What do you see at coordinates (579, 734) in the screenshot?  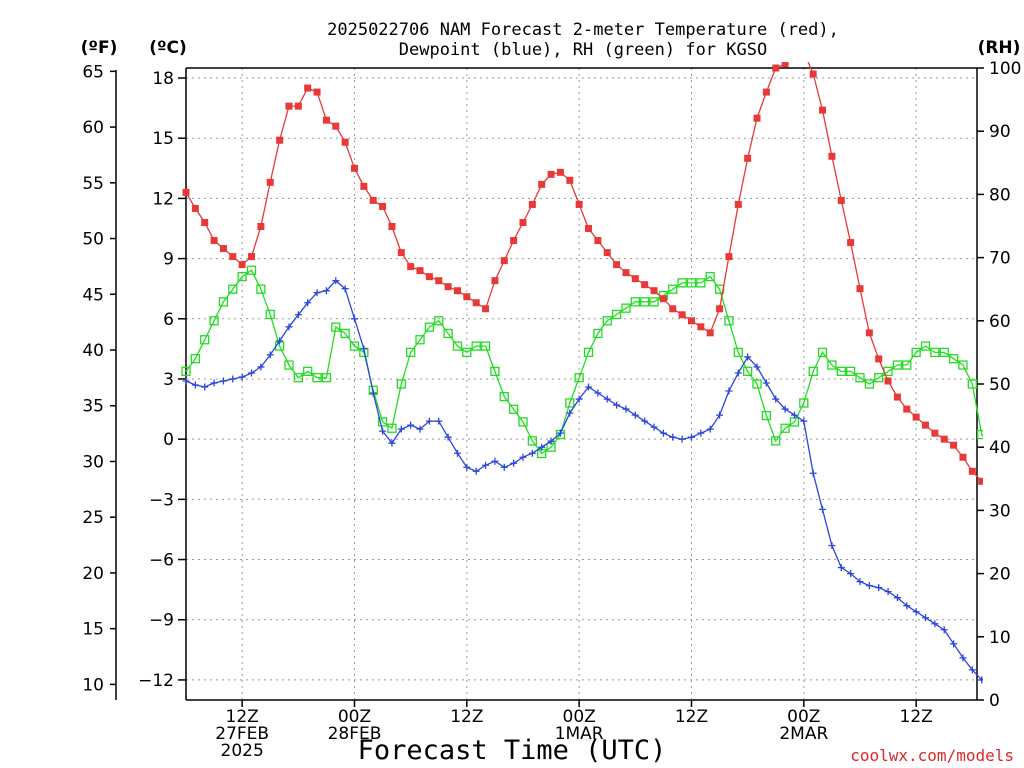 I see `x-tick-label: 1MAR` at bounding box center [579, 734].